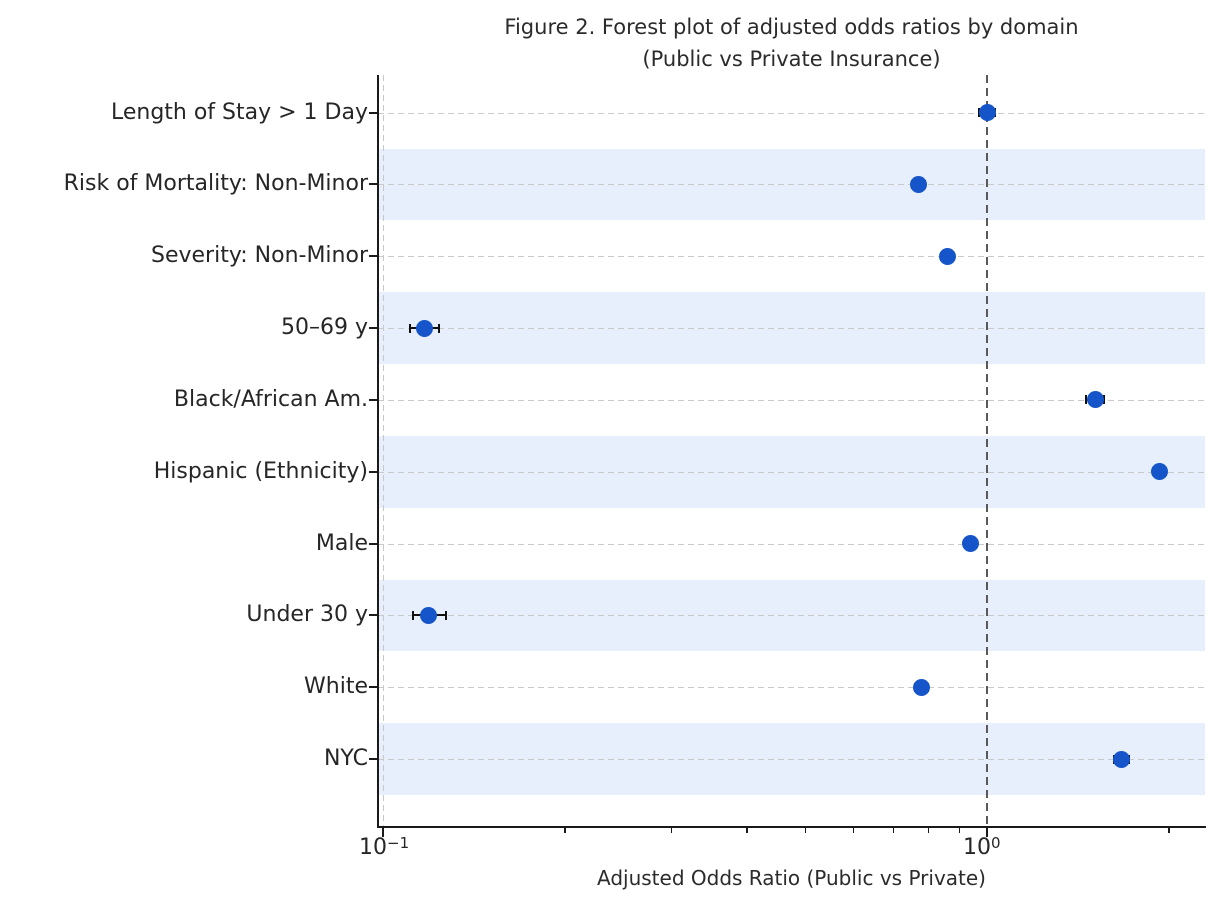 This screenshot has width=1218, height=909. What do you see at coordinates (345, 759) in the screenshot?
I see `forest-row-label: NYC` at bounding box center [345, 759].